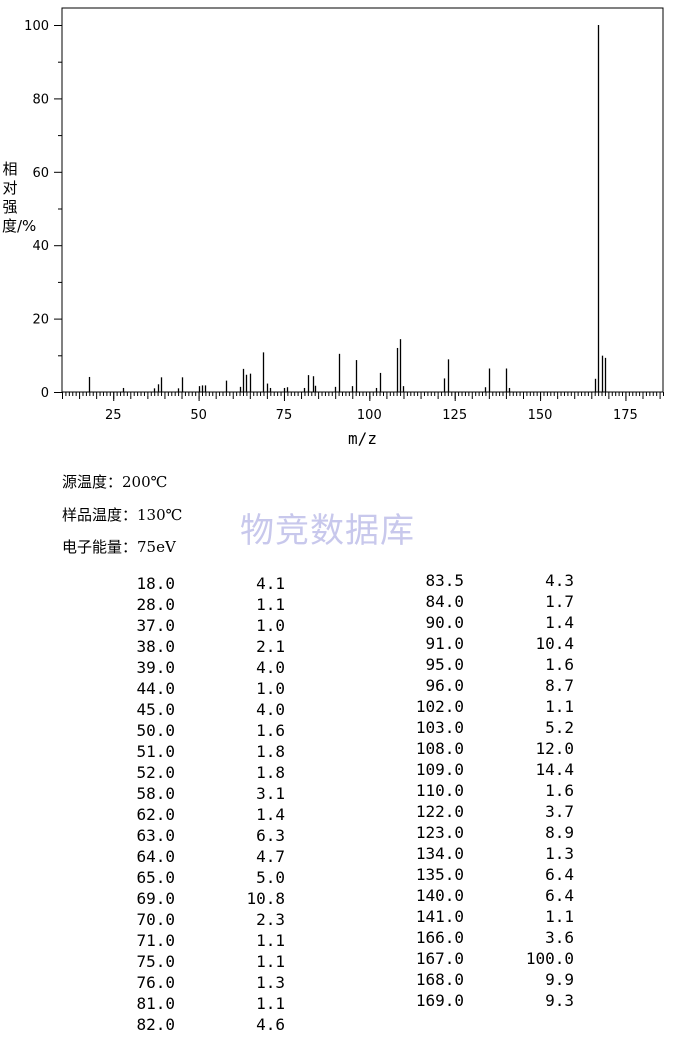  Describe the element at coordinates (444, 664) in the screenshot. I see `mz-value: 95.0` at that location.